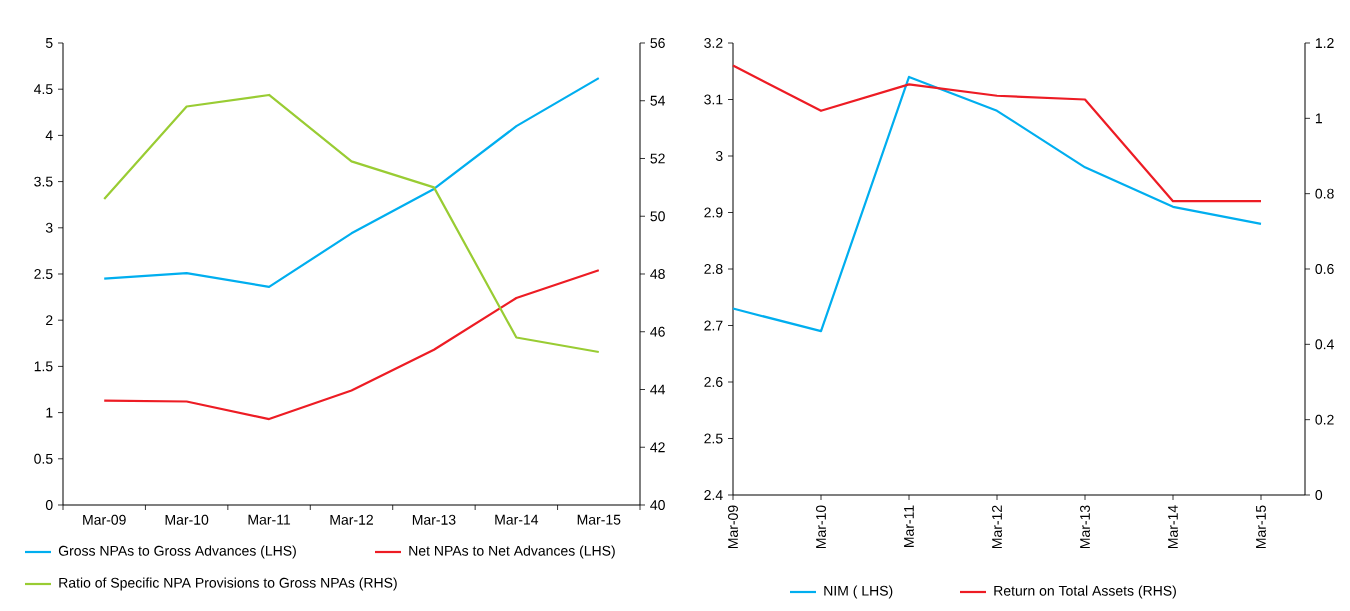 The width and height of the screenshot is (1350, 611). I want to click on y-tick-label: 4, so click(49, 135).